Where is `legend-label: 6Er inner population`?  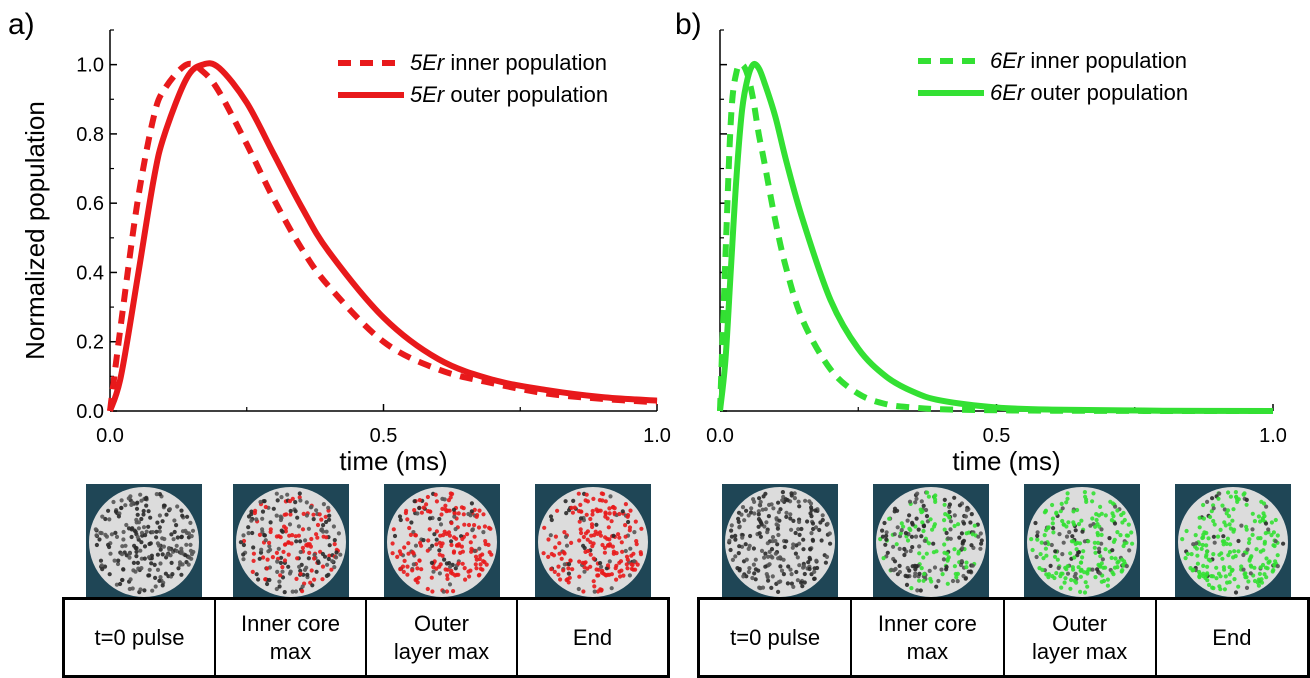
legend-label: 6Er inner population is located at coordinates (1088, 60).